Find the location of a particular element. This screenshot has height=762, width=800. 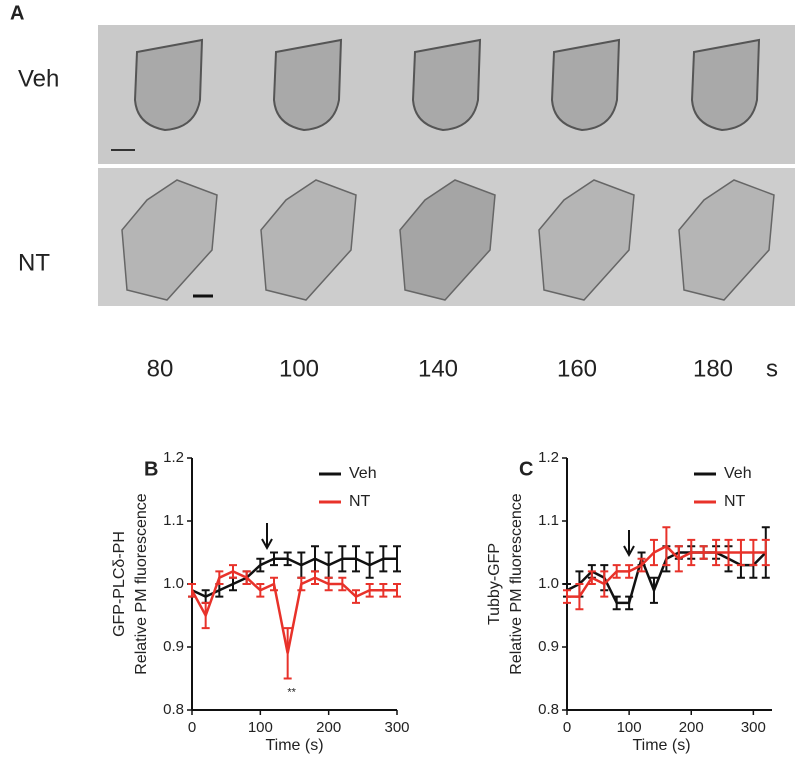

time-label: 140 is located at coordinates (438, 368).